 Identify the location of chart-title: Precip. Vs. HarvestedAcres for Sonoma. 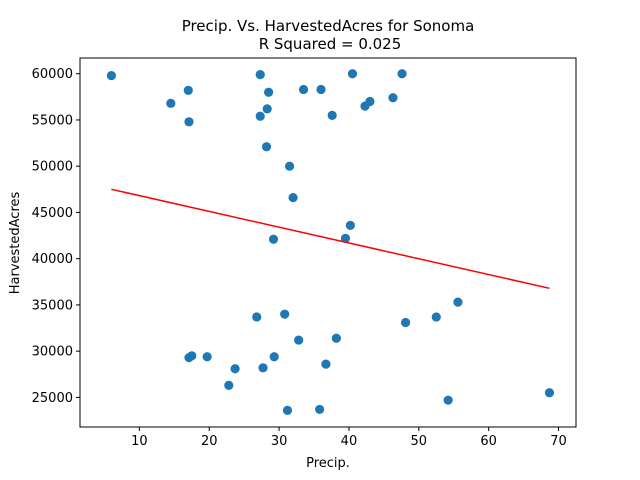
(328, 26).